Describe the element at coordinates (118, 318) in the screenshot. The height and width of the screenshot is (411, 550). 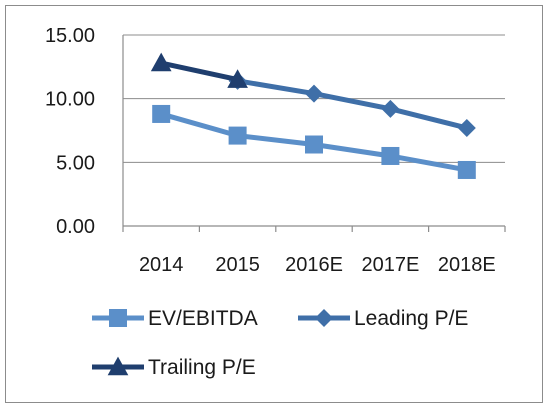
I see `legend-marker-ev-ebitda` at that location.